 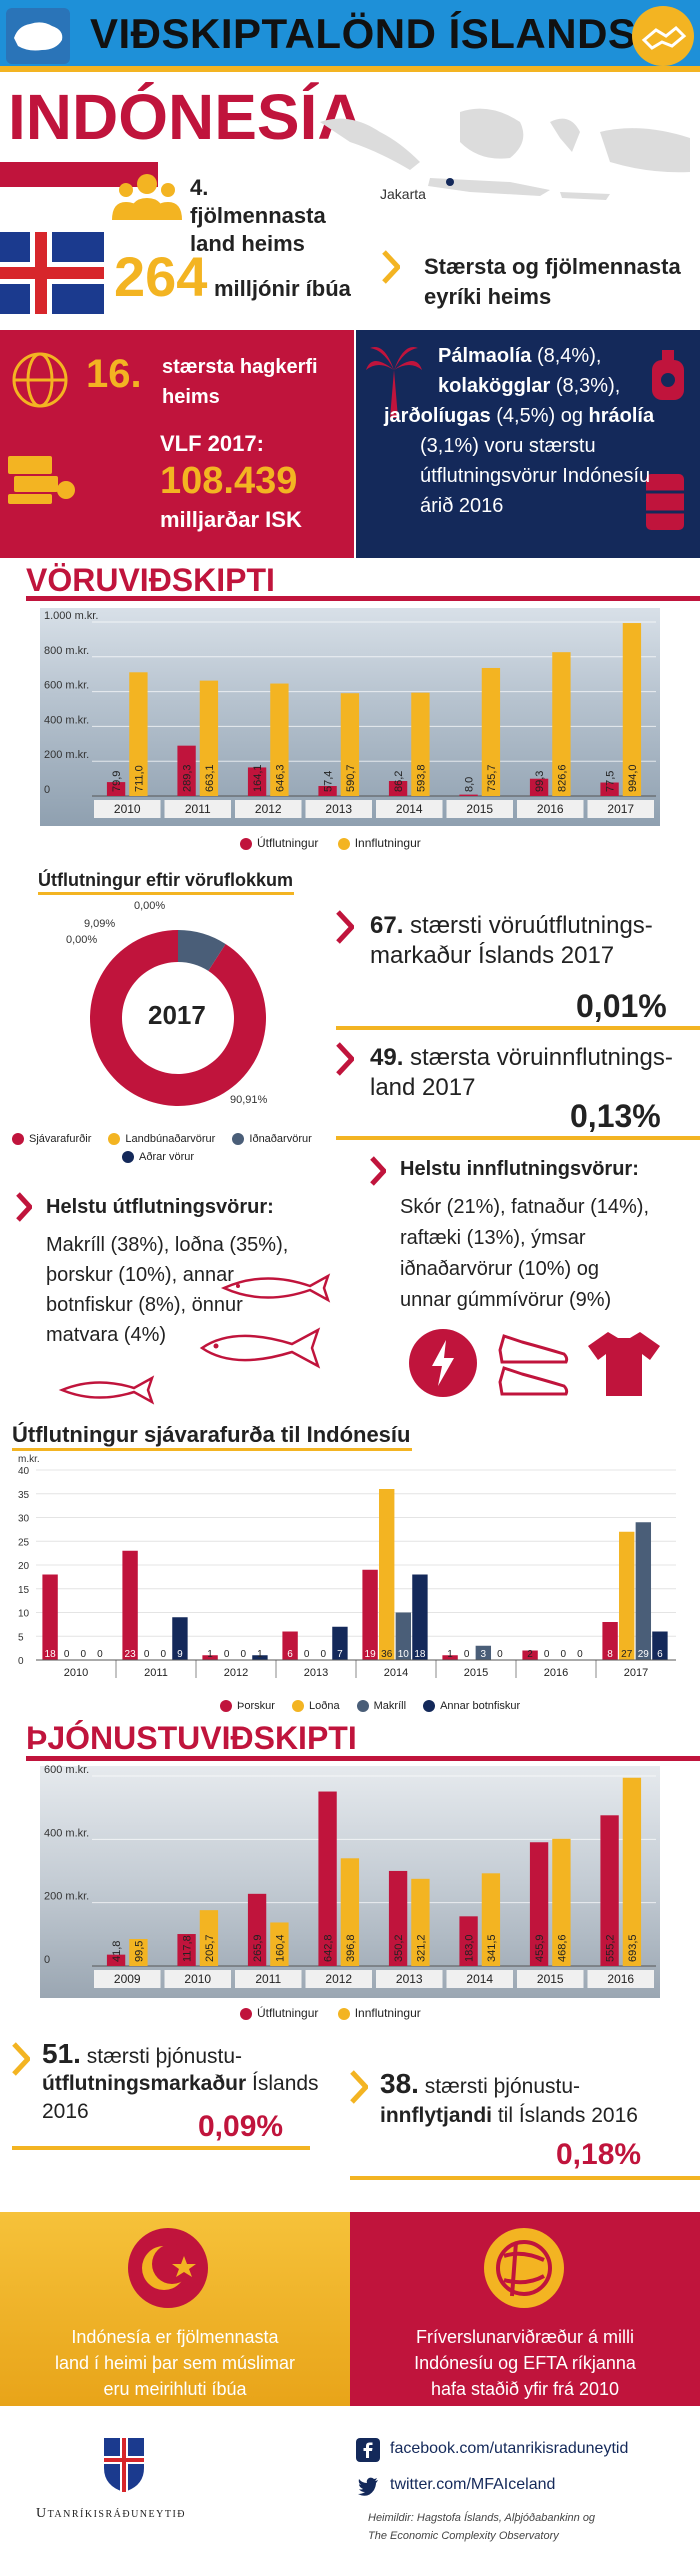 What do you see at coordinates (24, 1471) in the screenshot?
I see `y-tick-label: 40` at bounding box center [24, 1471].